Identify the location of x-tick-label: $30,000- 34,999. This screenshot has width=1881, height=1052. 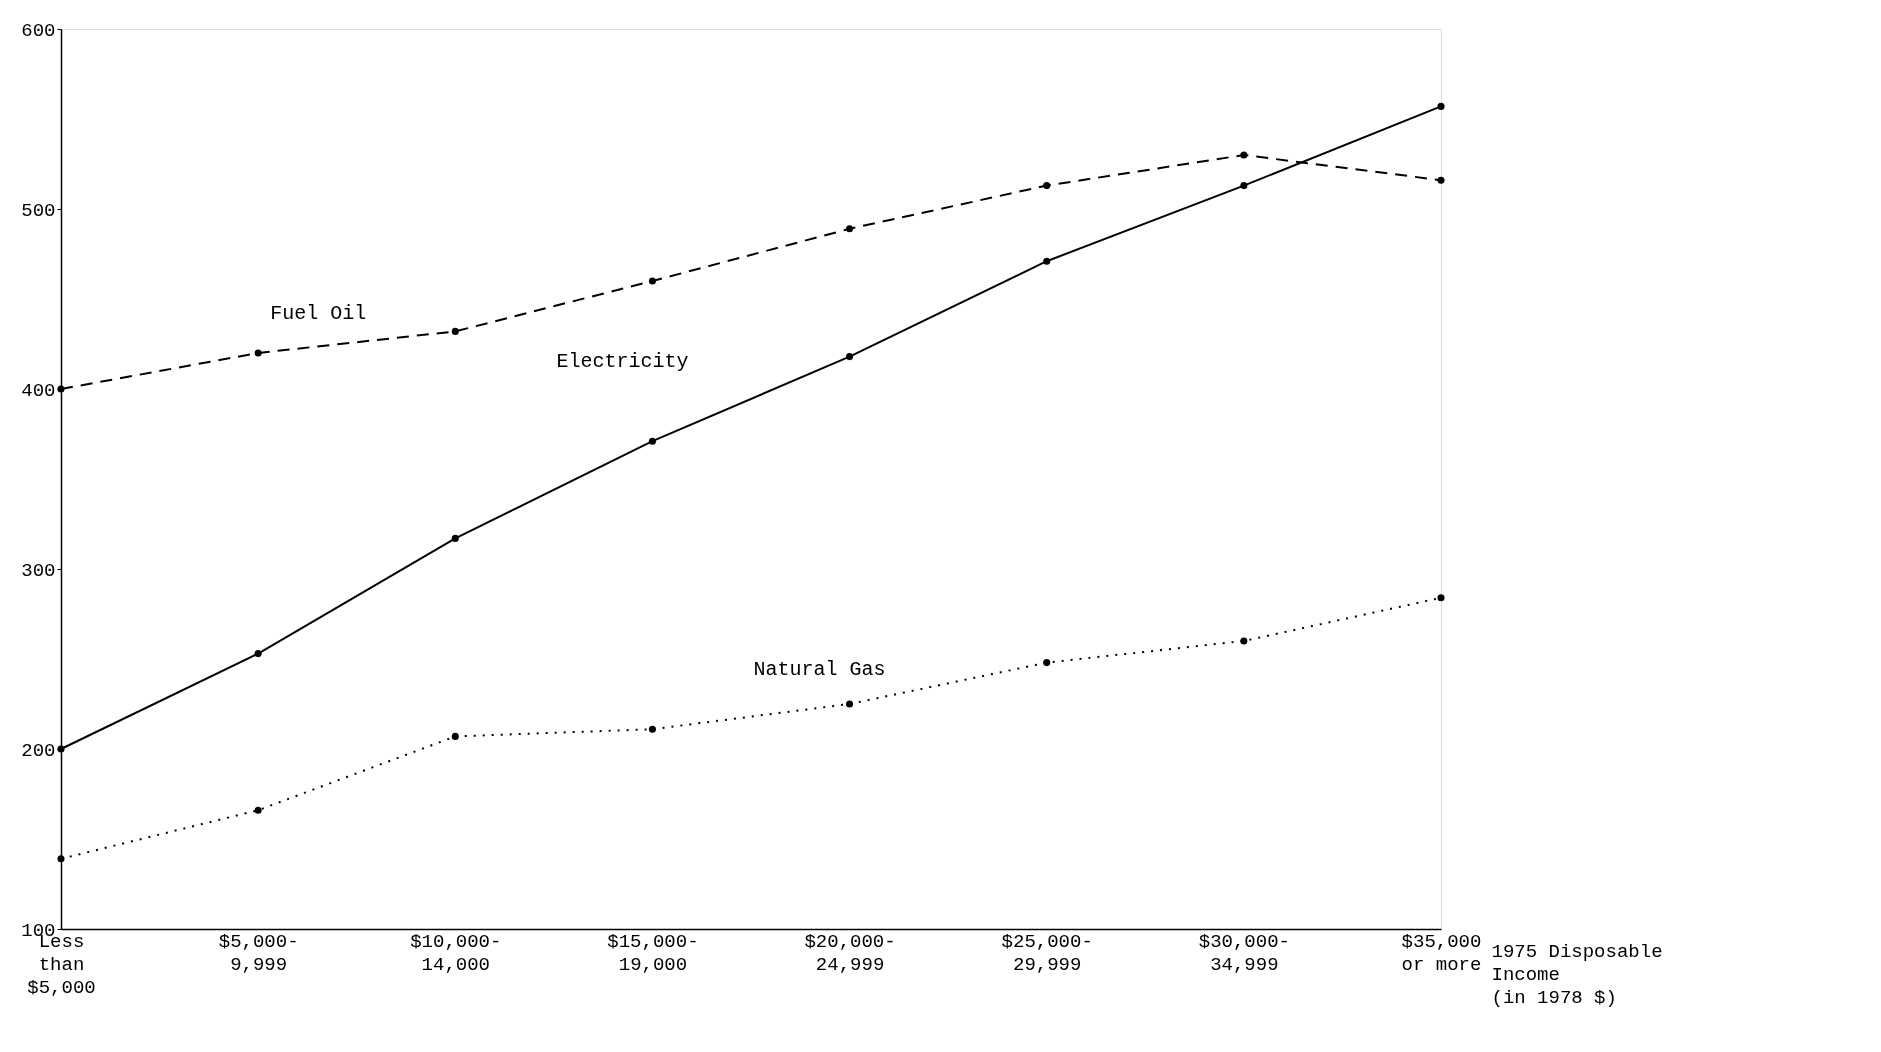
(1244, 953).